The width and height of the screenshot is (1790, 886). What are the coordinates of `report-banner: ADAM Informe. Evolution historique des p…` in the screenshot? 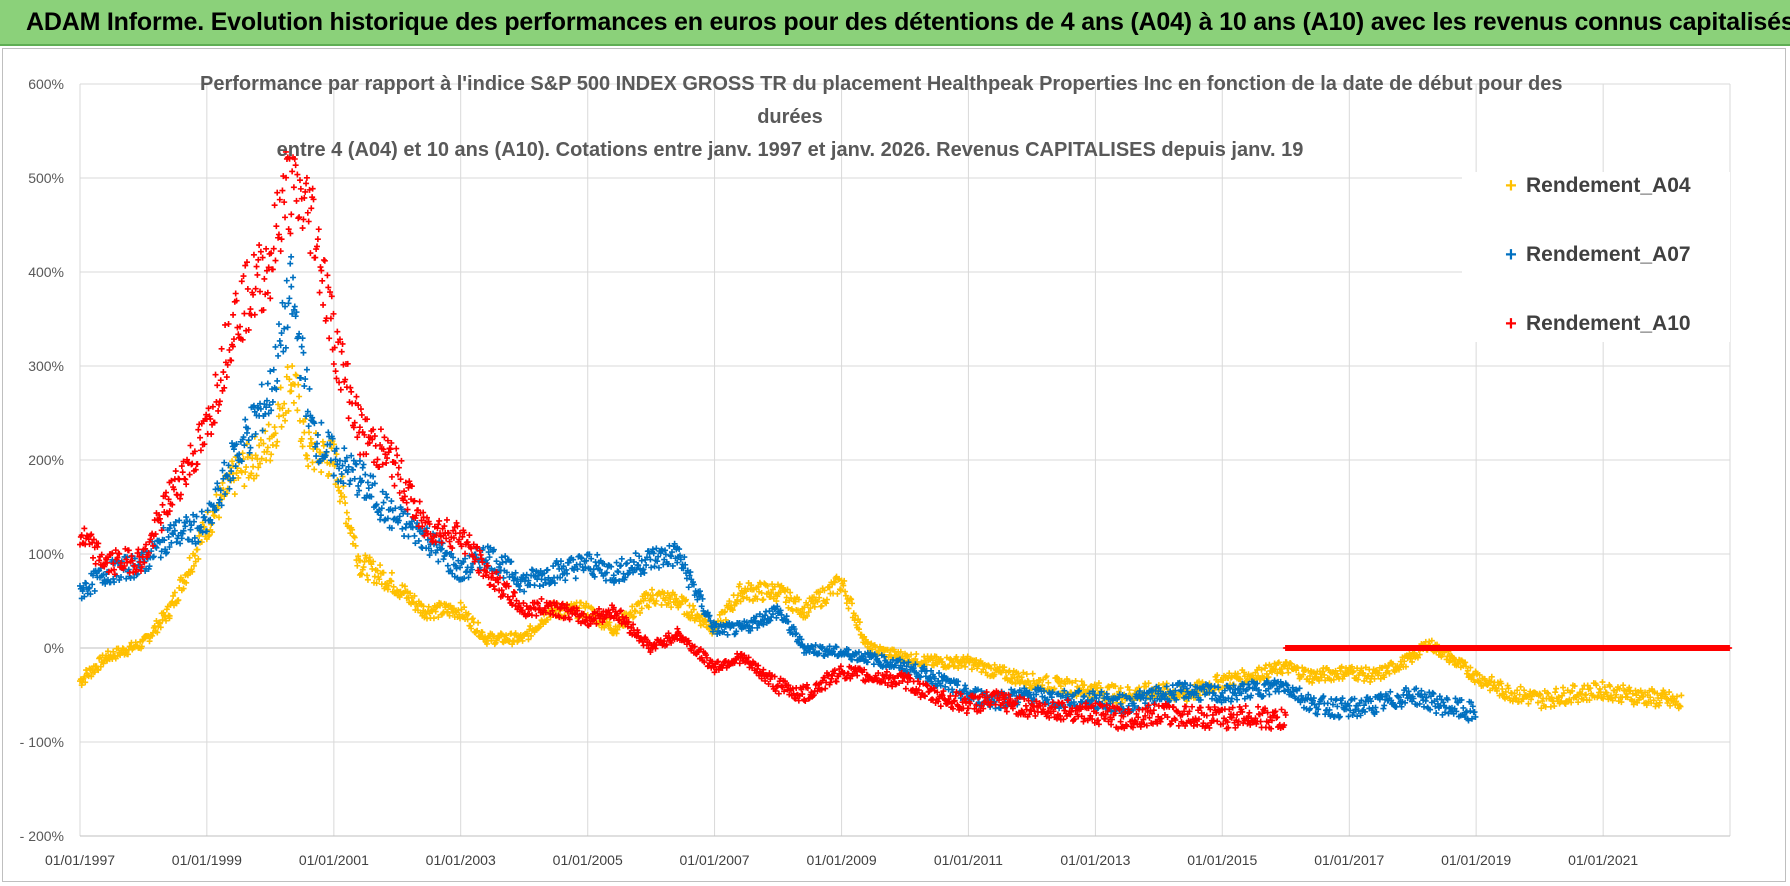 It's located at (895, 23).